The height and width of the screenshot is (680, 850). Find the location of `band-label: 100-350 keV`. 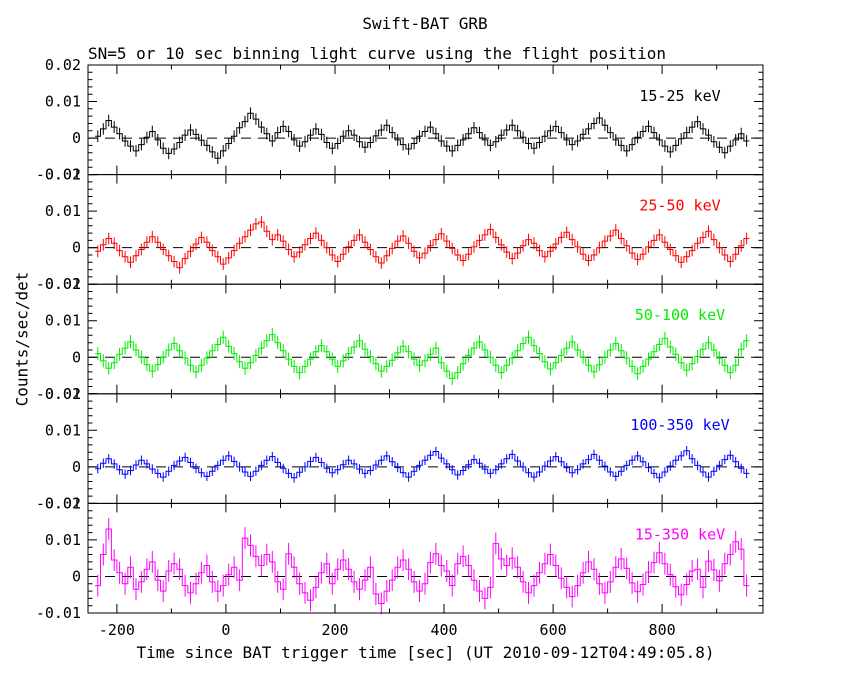

band-label: 100-350 keV is located at coordinates (679, 425).